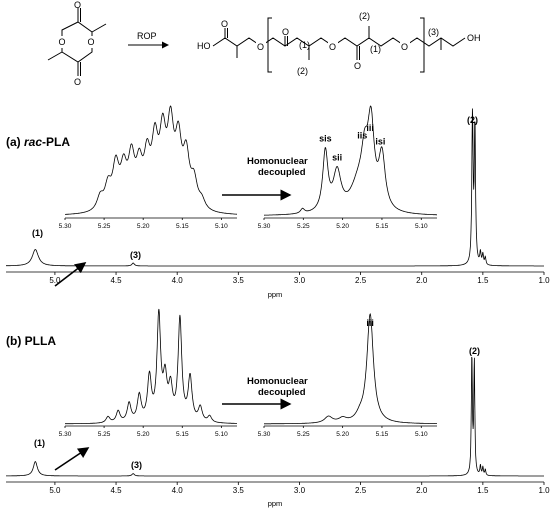 The width and height of the screenshot is (550, 513). Describe the element at coordinates (375, 49) in the screenshot. I see `position-label-1b: (1)` at that location.